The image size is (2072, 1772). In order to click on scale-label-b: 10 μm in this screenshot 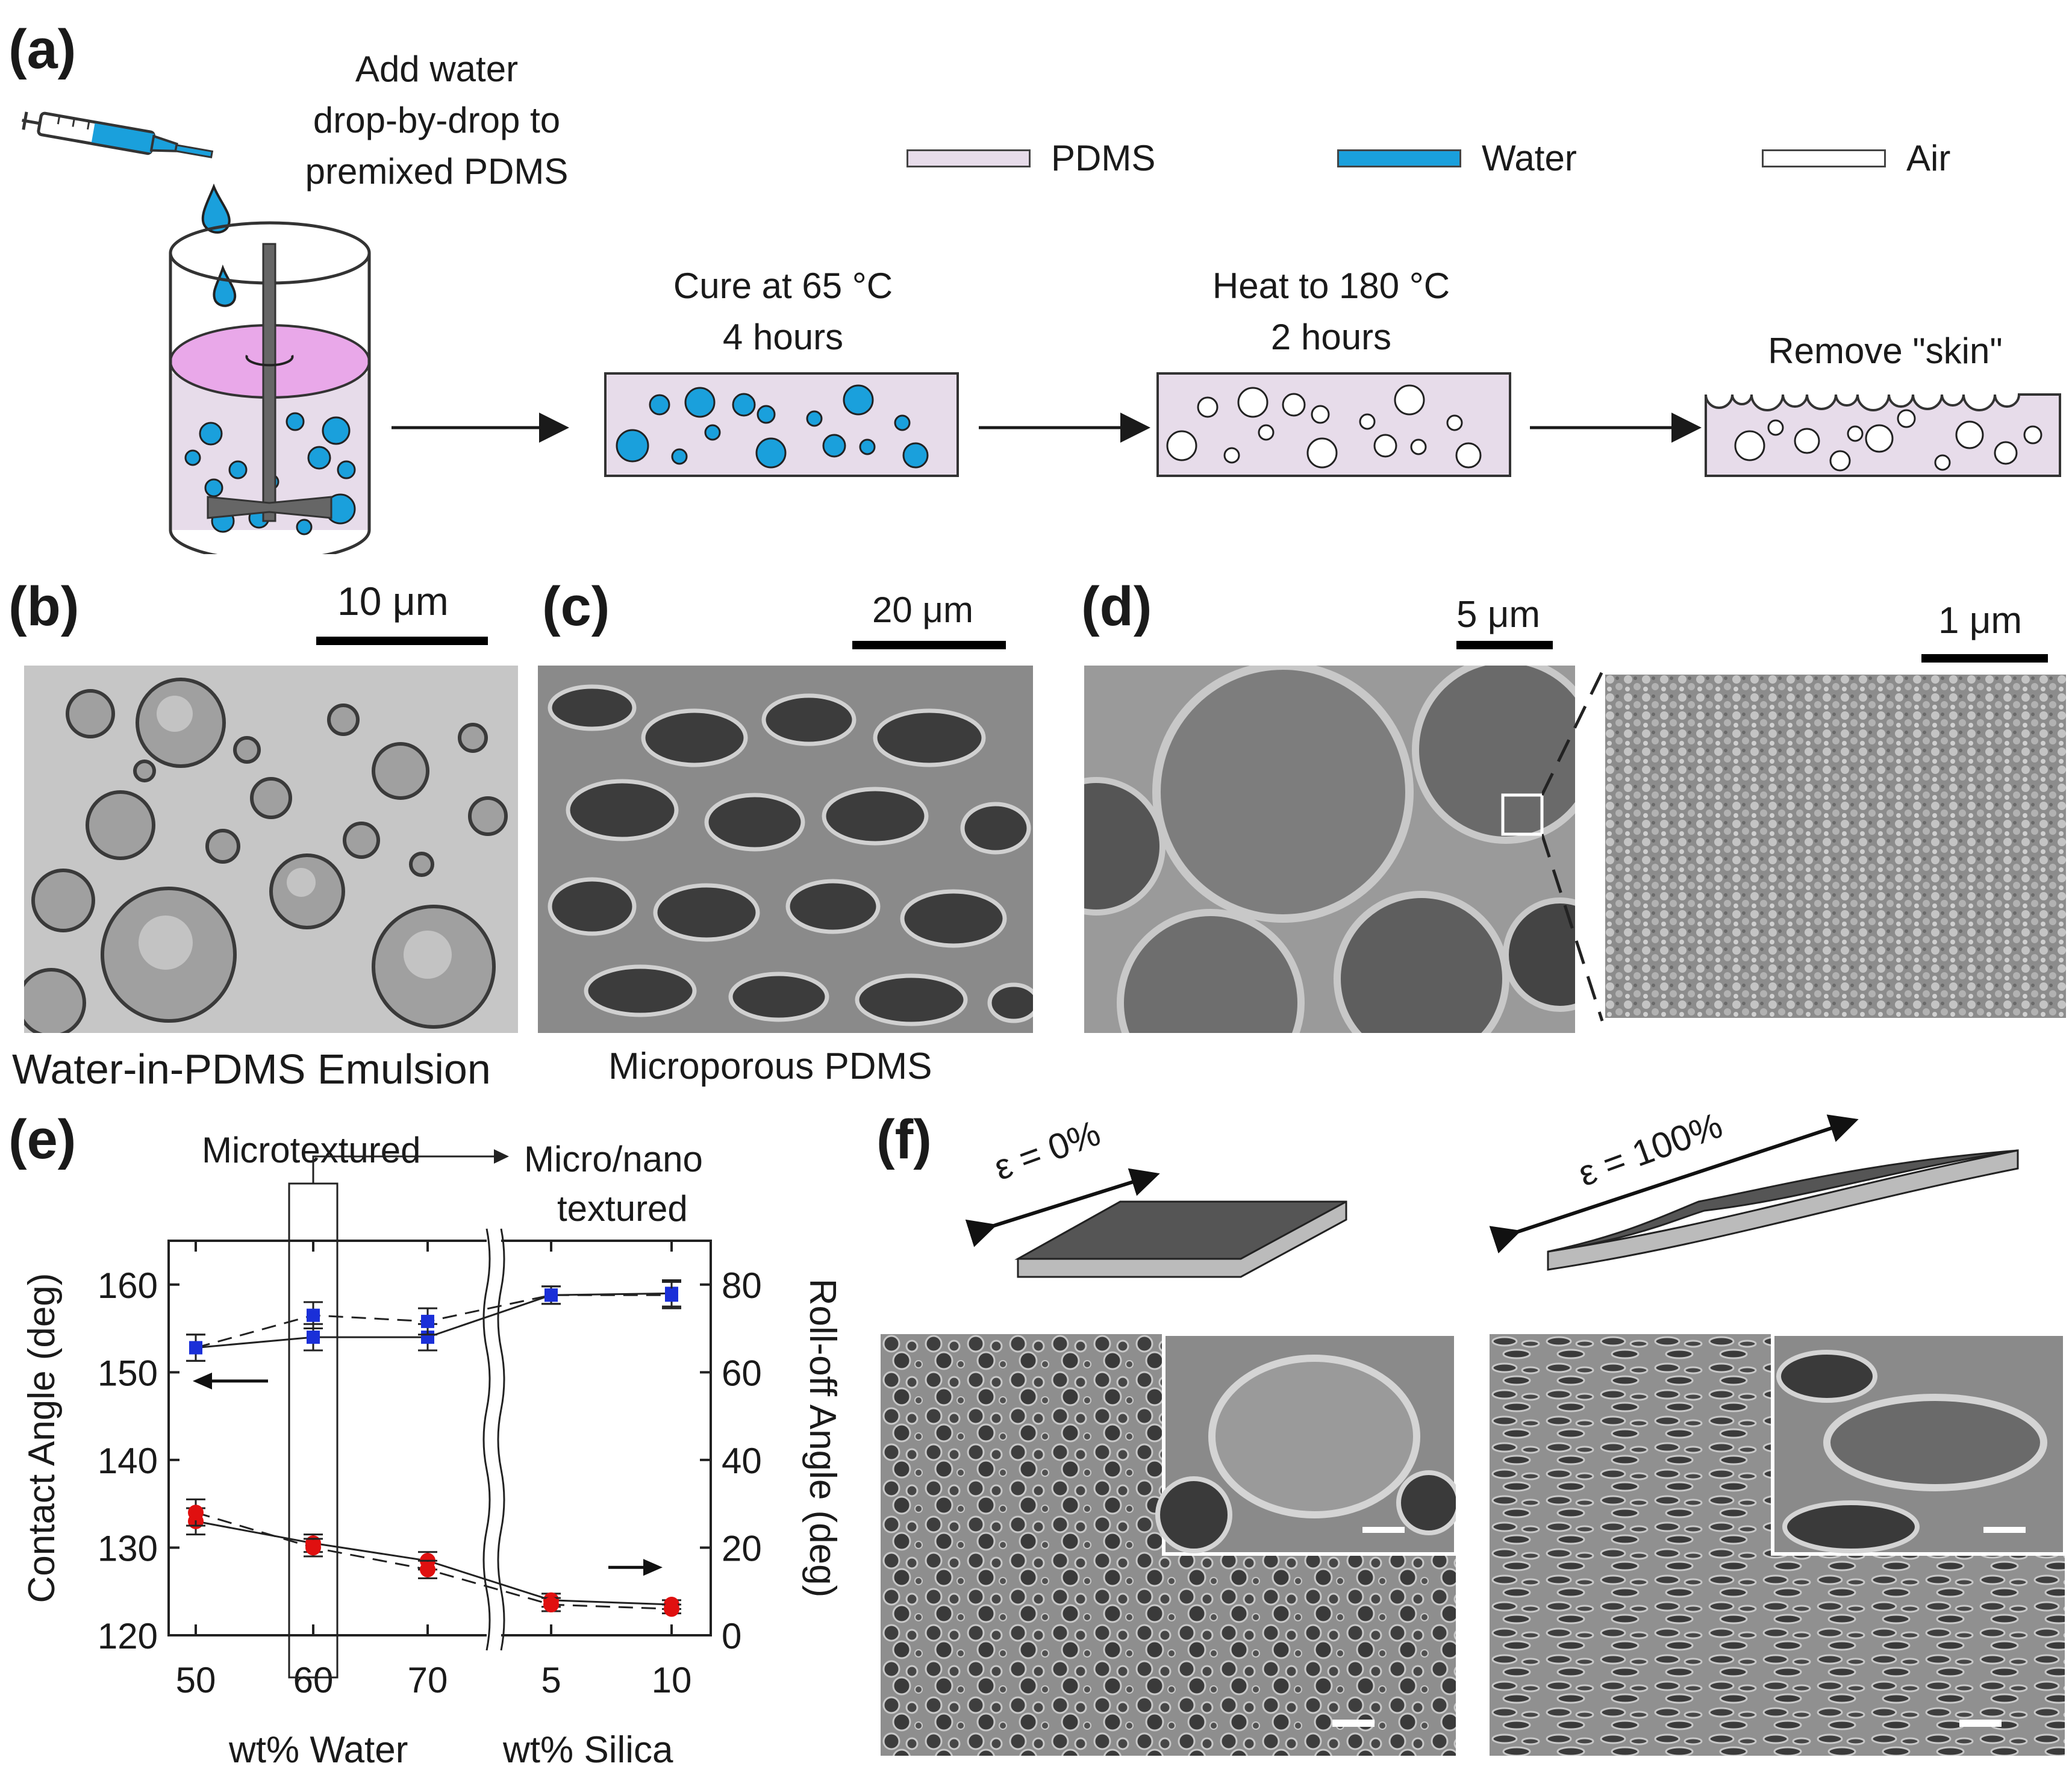, I will do `click(393, 601)`.